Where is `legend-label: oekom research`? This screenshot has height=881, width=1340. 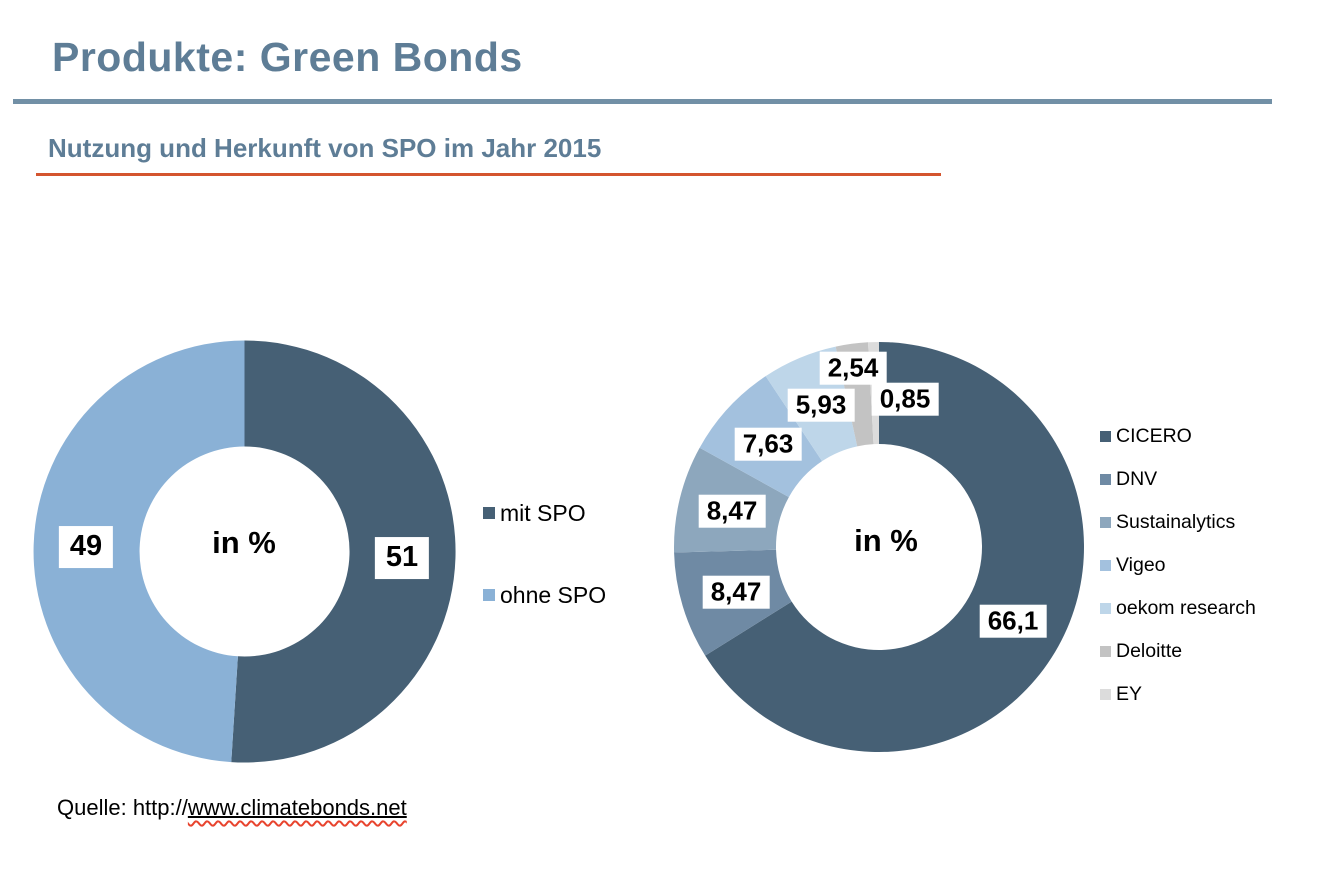
legend-label: oekom research is located at coordinates (1186, 607).